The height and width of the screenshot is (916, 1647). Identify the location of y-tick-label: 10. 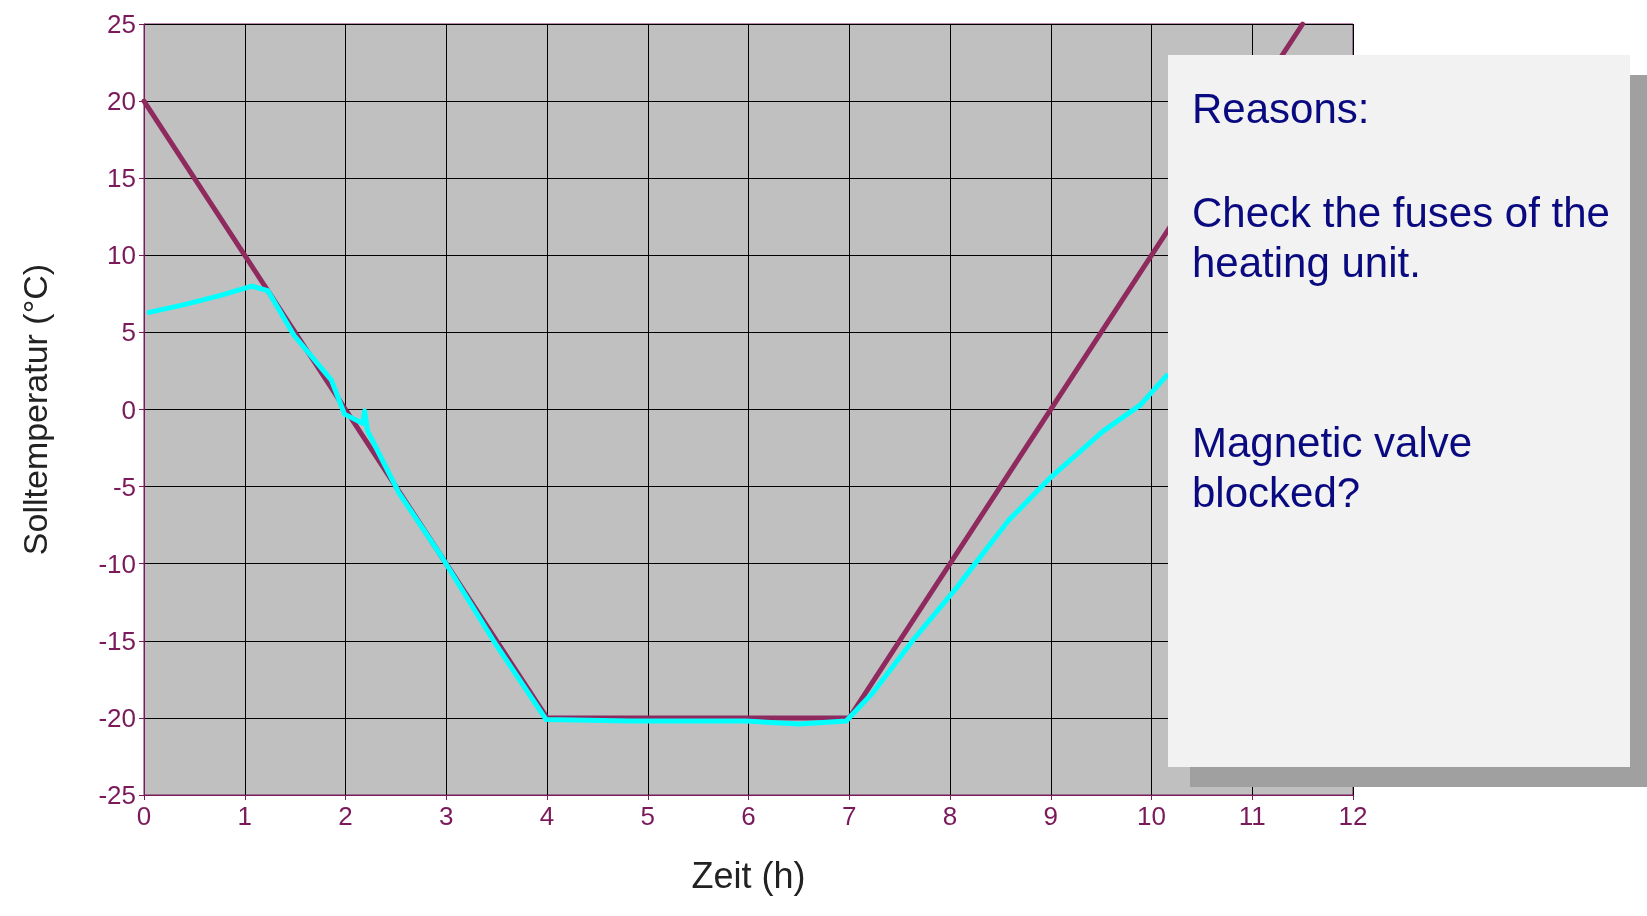
(121, 255).